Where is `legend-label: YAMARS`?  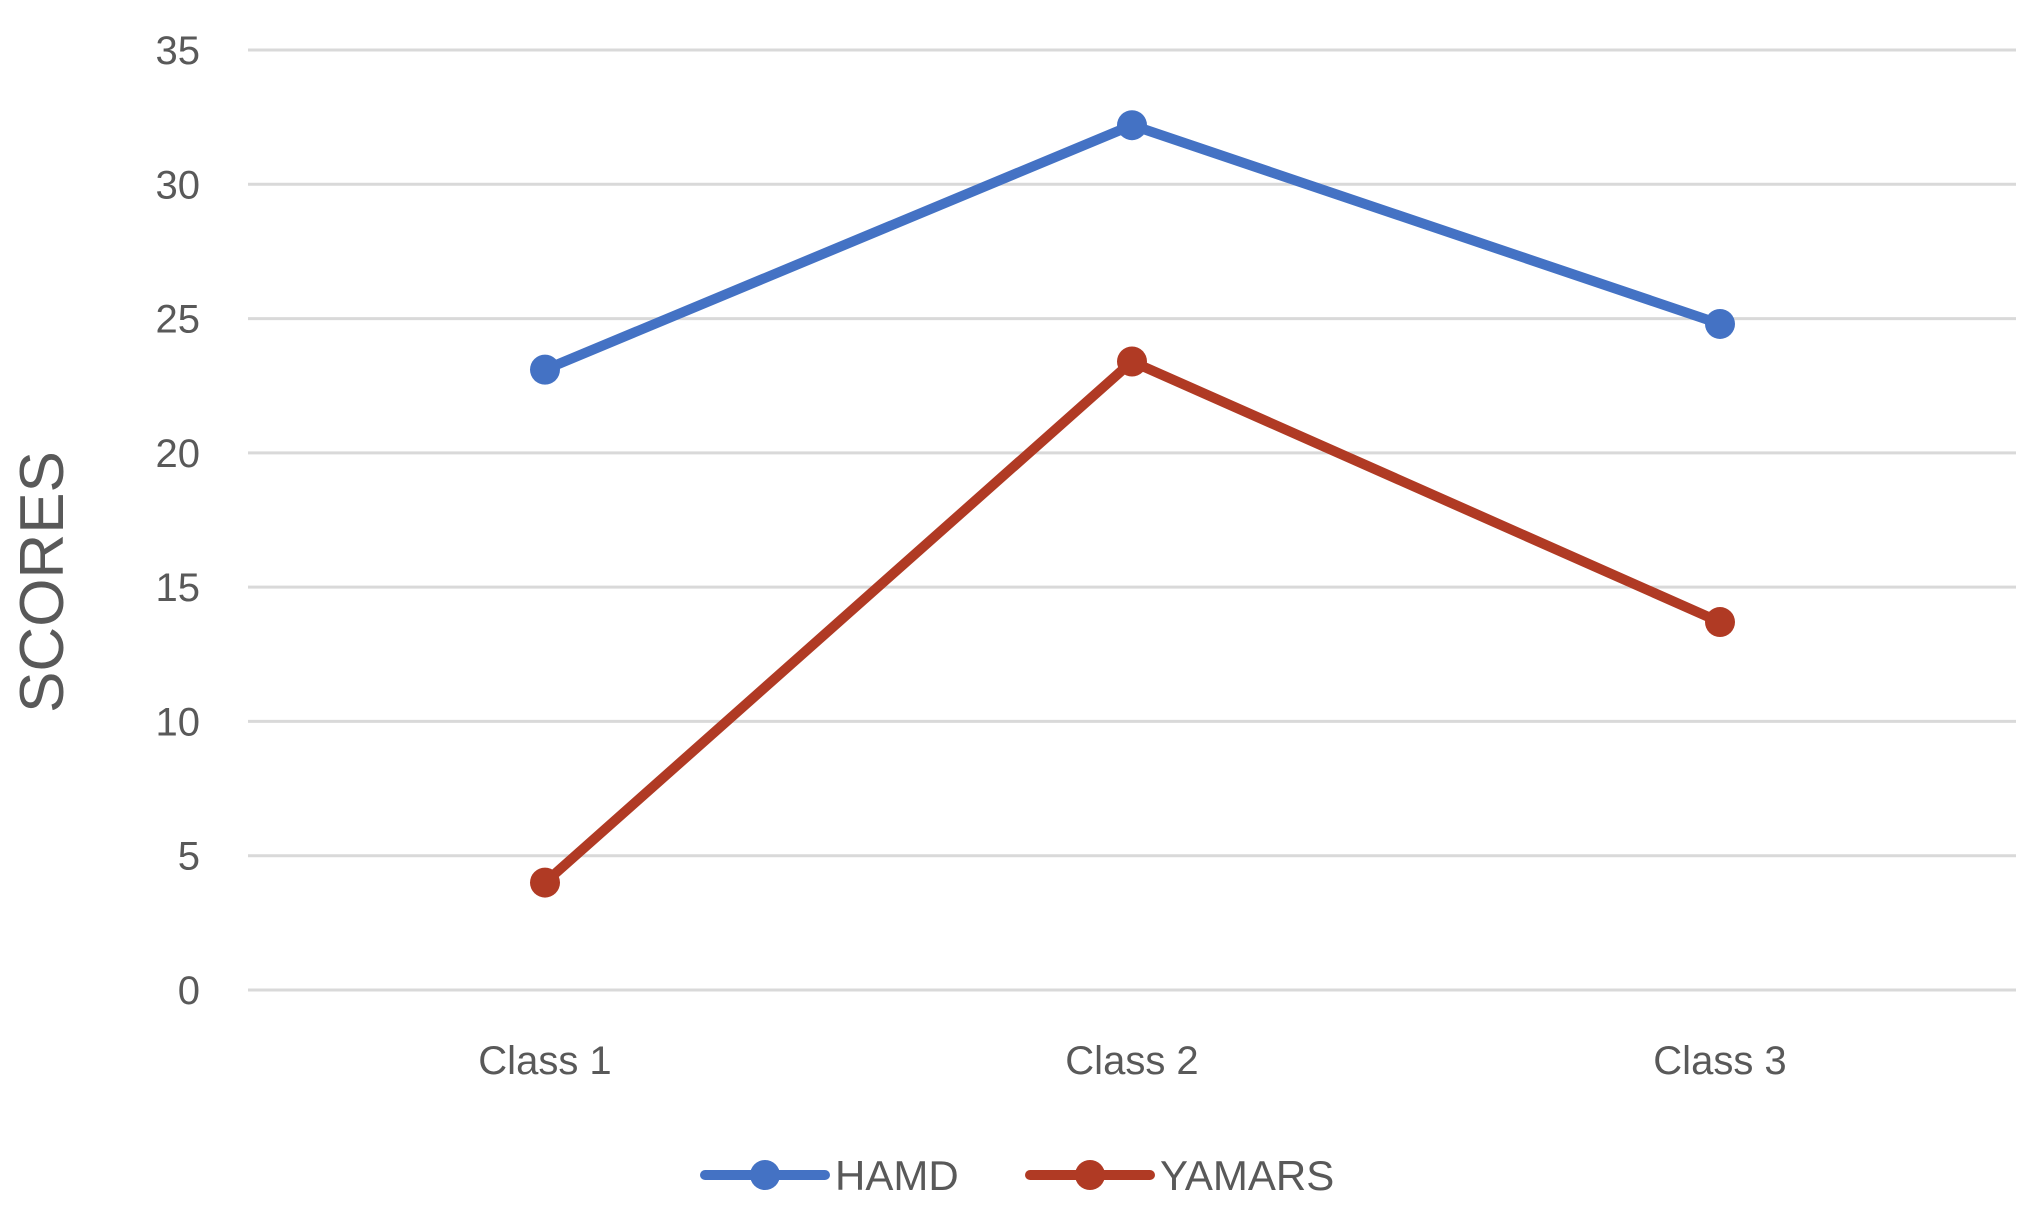 legend-label: YAMARS is located at coordinates (1247, 1175).